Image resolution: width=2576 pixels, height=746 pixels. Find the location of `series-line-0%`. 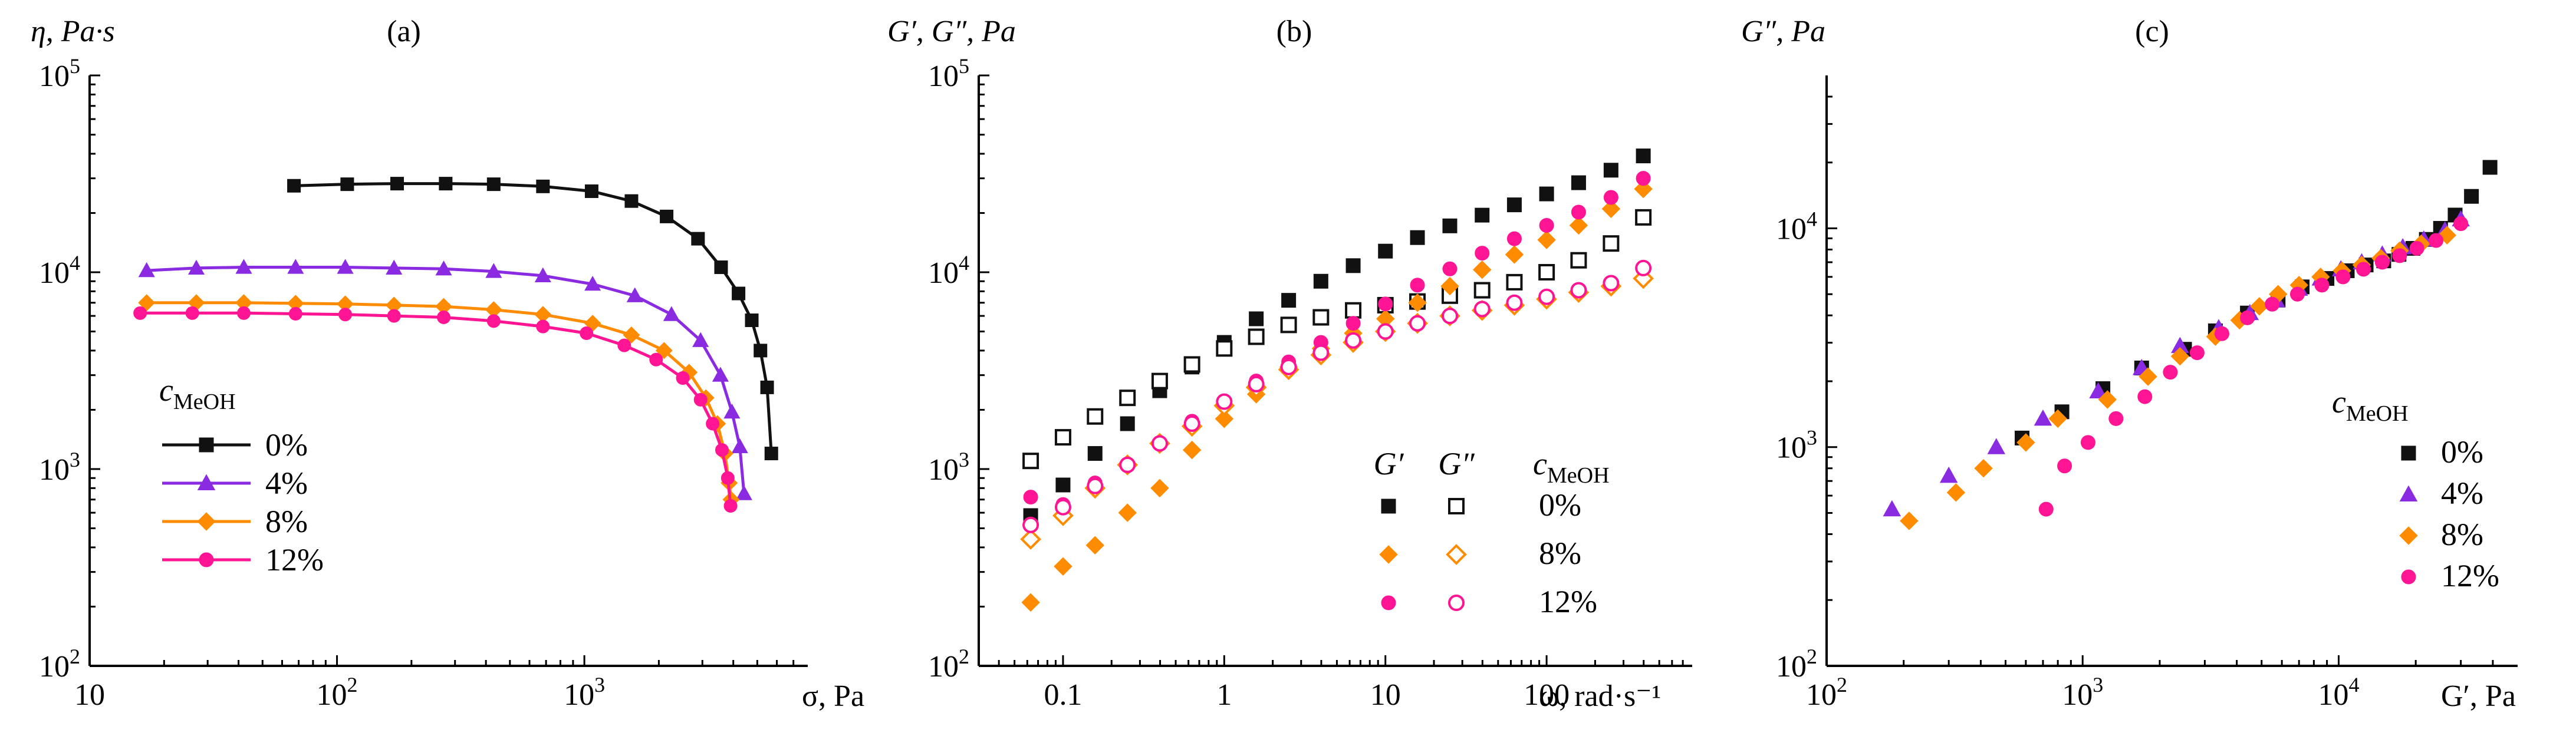

series-line-0% is located at coordinates (533, 318).